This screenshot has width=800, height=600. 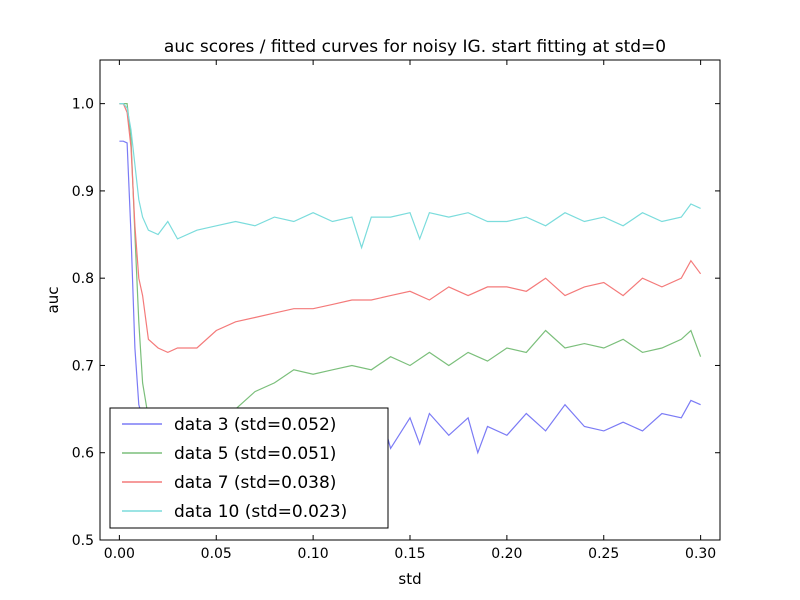 I want to click on legend-label-1: data 3 (std=0.052), so click(x=255, y=425).